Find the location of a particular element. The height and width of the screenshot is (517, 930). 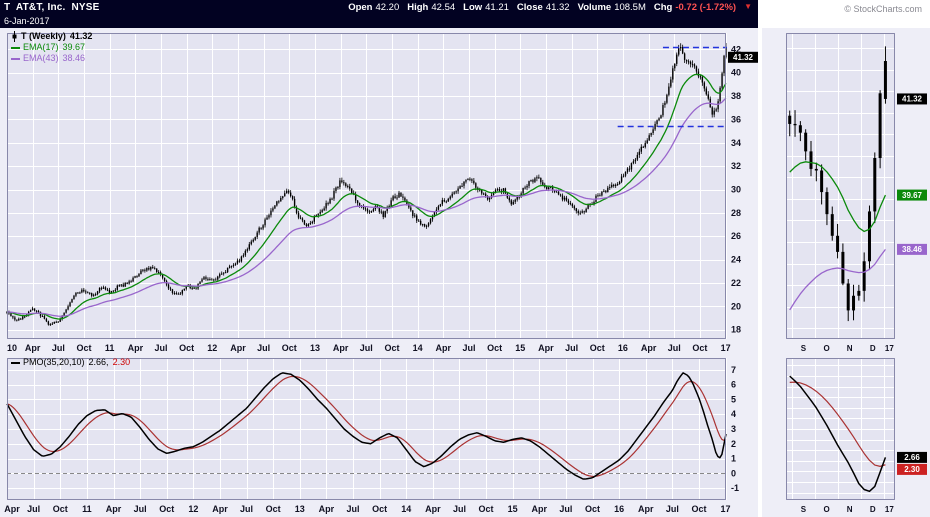

pmo-zoom-chart is located at coordinates (846, 435).